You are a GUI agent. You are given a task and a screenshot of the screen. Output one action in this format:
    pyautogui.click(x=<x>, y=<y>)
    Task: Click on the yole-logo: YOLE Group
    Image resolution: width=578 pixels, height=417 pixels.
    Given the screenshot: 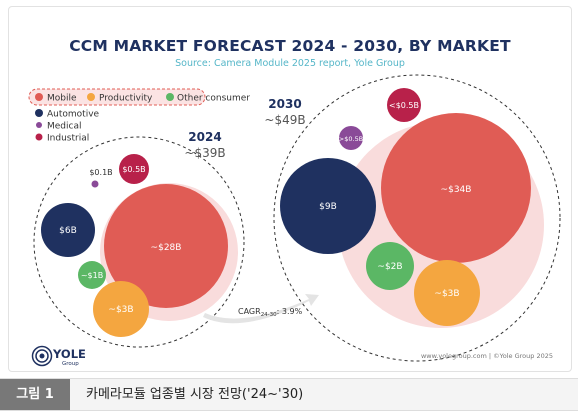 What is the action you would take?
    pyautogui.click(x=58, y=358)
    